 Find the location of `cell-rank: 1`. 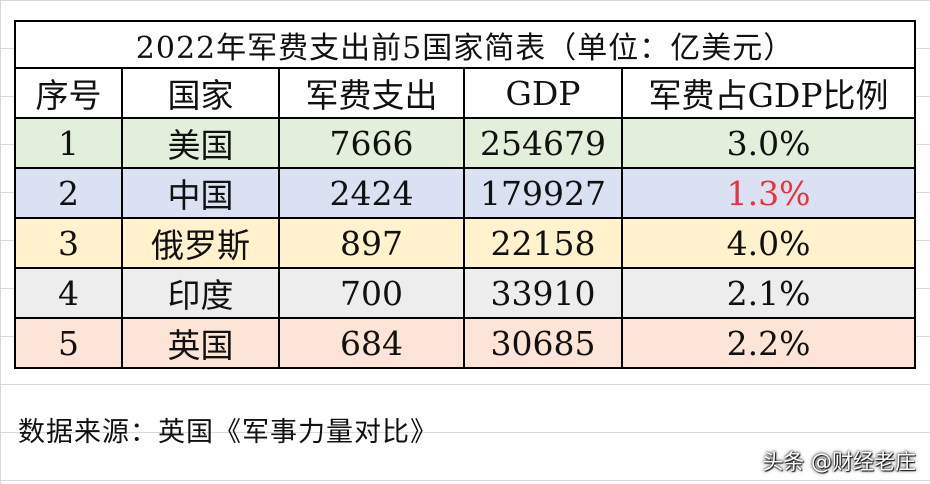

cell-rank: 1 is located at coordinates (68, 143).